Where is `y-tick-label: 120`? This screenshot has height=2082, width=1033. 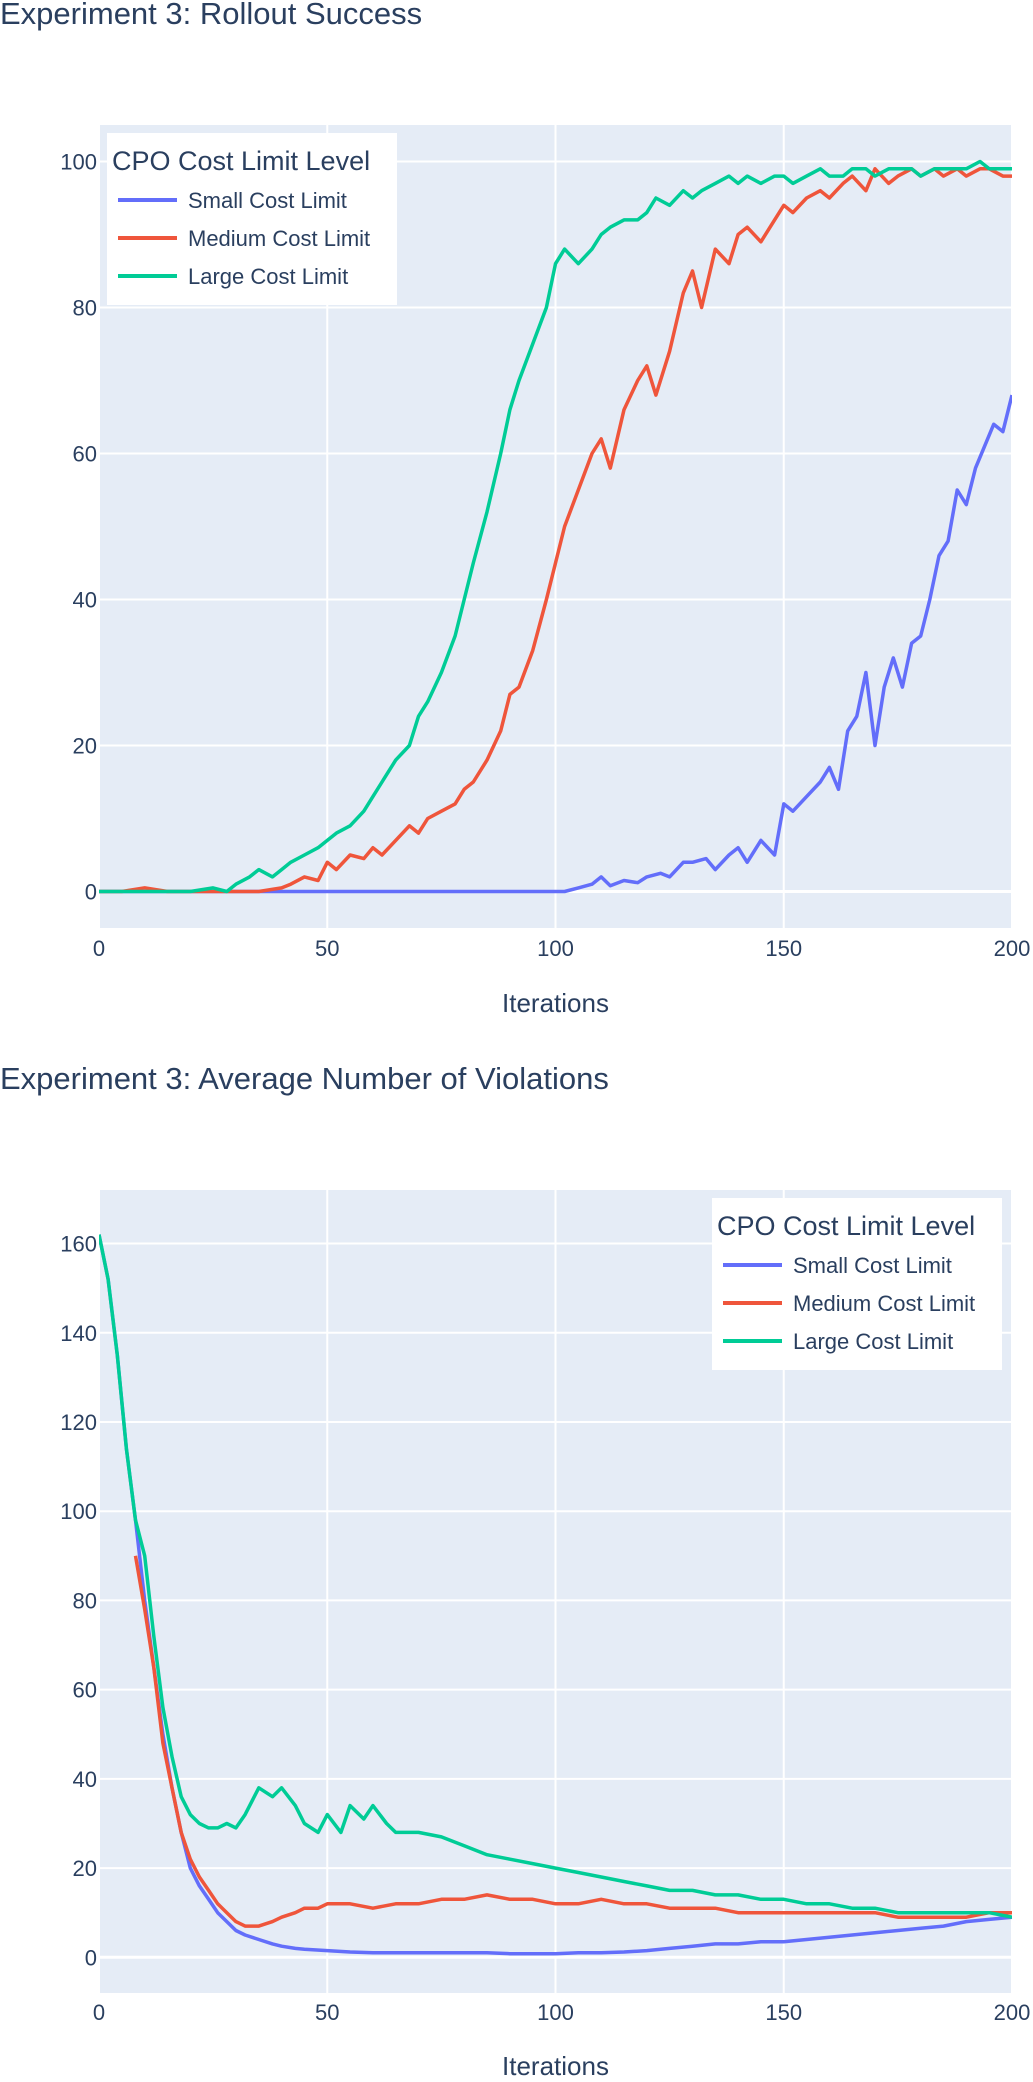
y-tick-label: 120 is located at coordinates (78, 1422).